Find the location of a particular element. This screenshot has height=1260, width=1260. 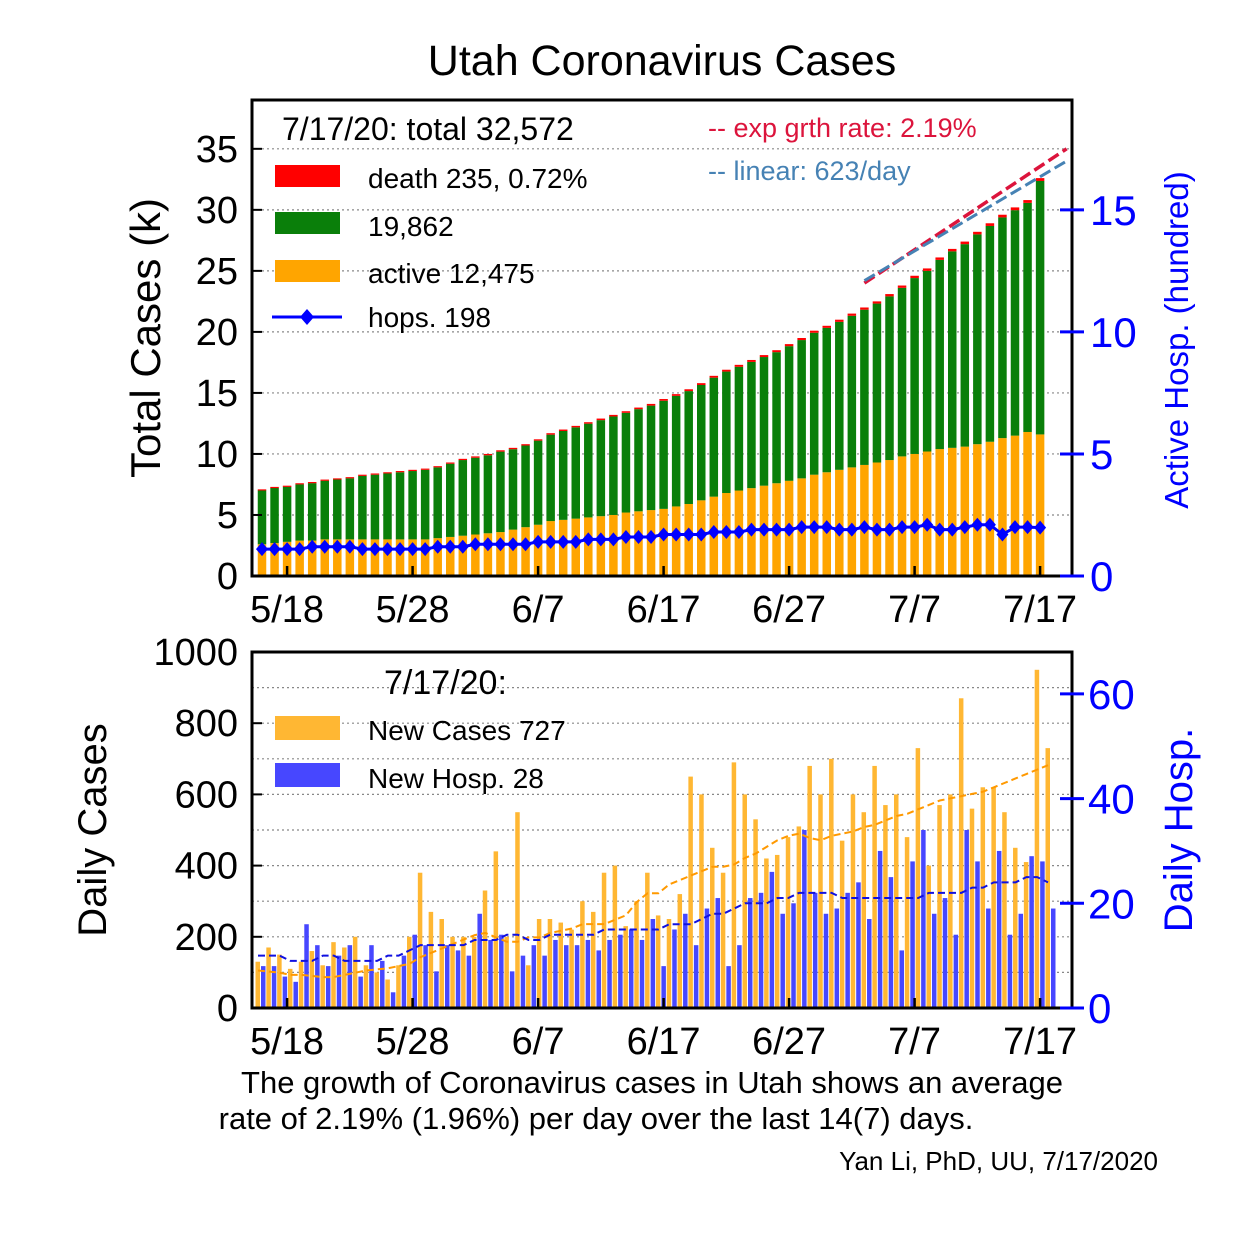

top-y-tick-label: 15 is located at coordinates (217, 394).